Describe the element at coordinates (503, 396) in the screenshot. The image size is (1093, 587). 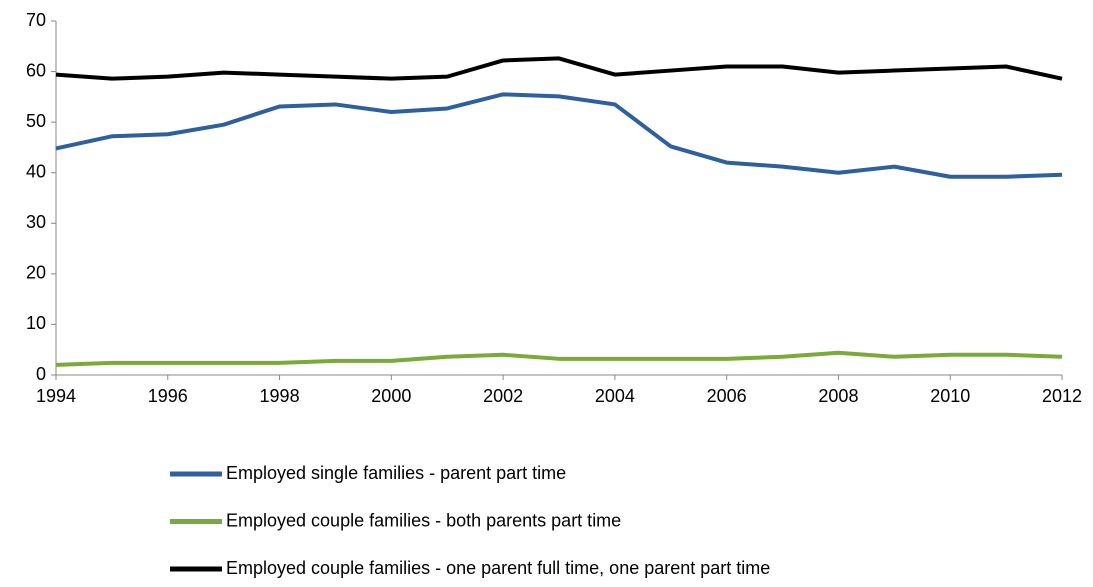
I see `x-tick-label: 2002` at that location.